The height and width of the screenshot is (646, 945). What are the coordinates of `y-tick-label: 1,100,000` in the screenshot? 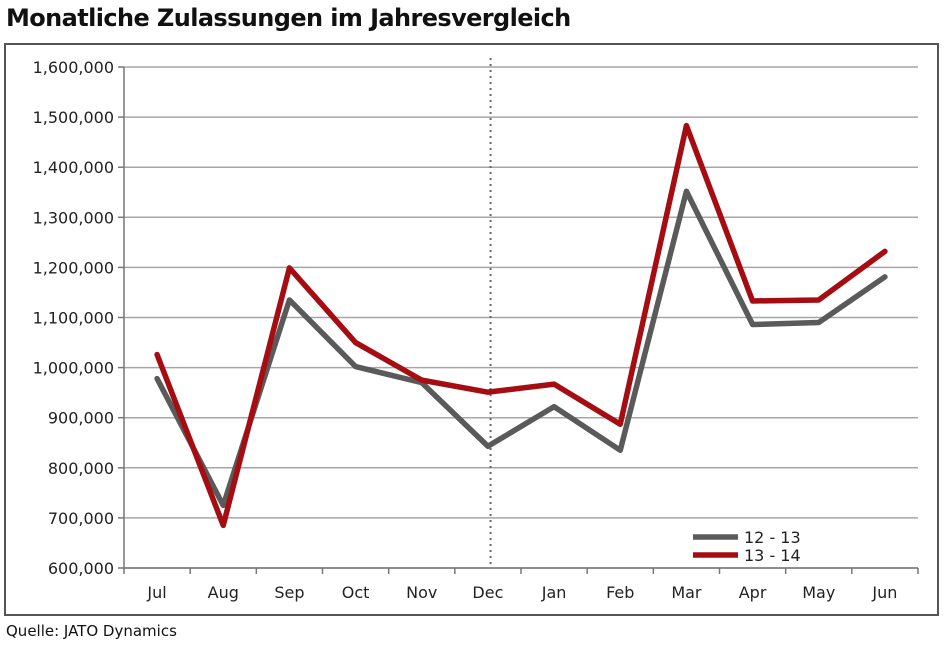 It's located at (73, 318).